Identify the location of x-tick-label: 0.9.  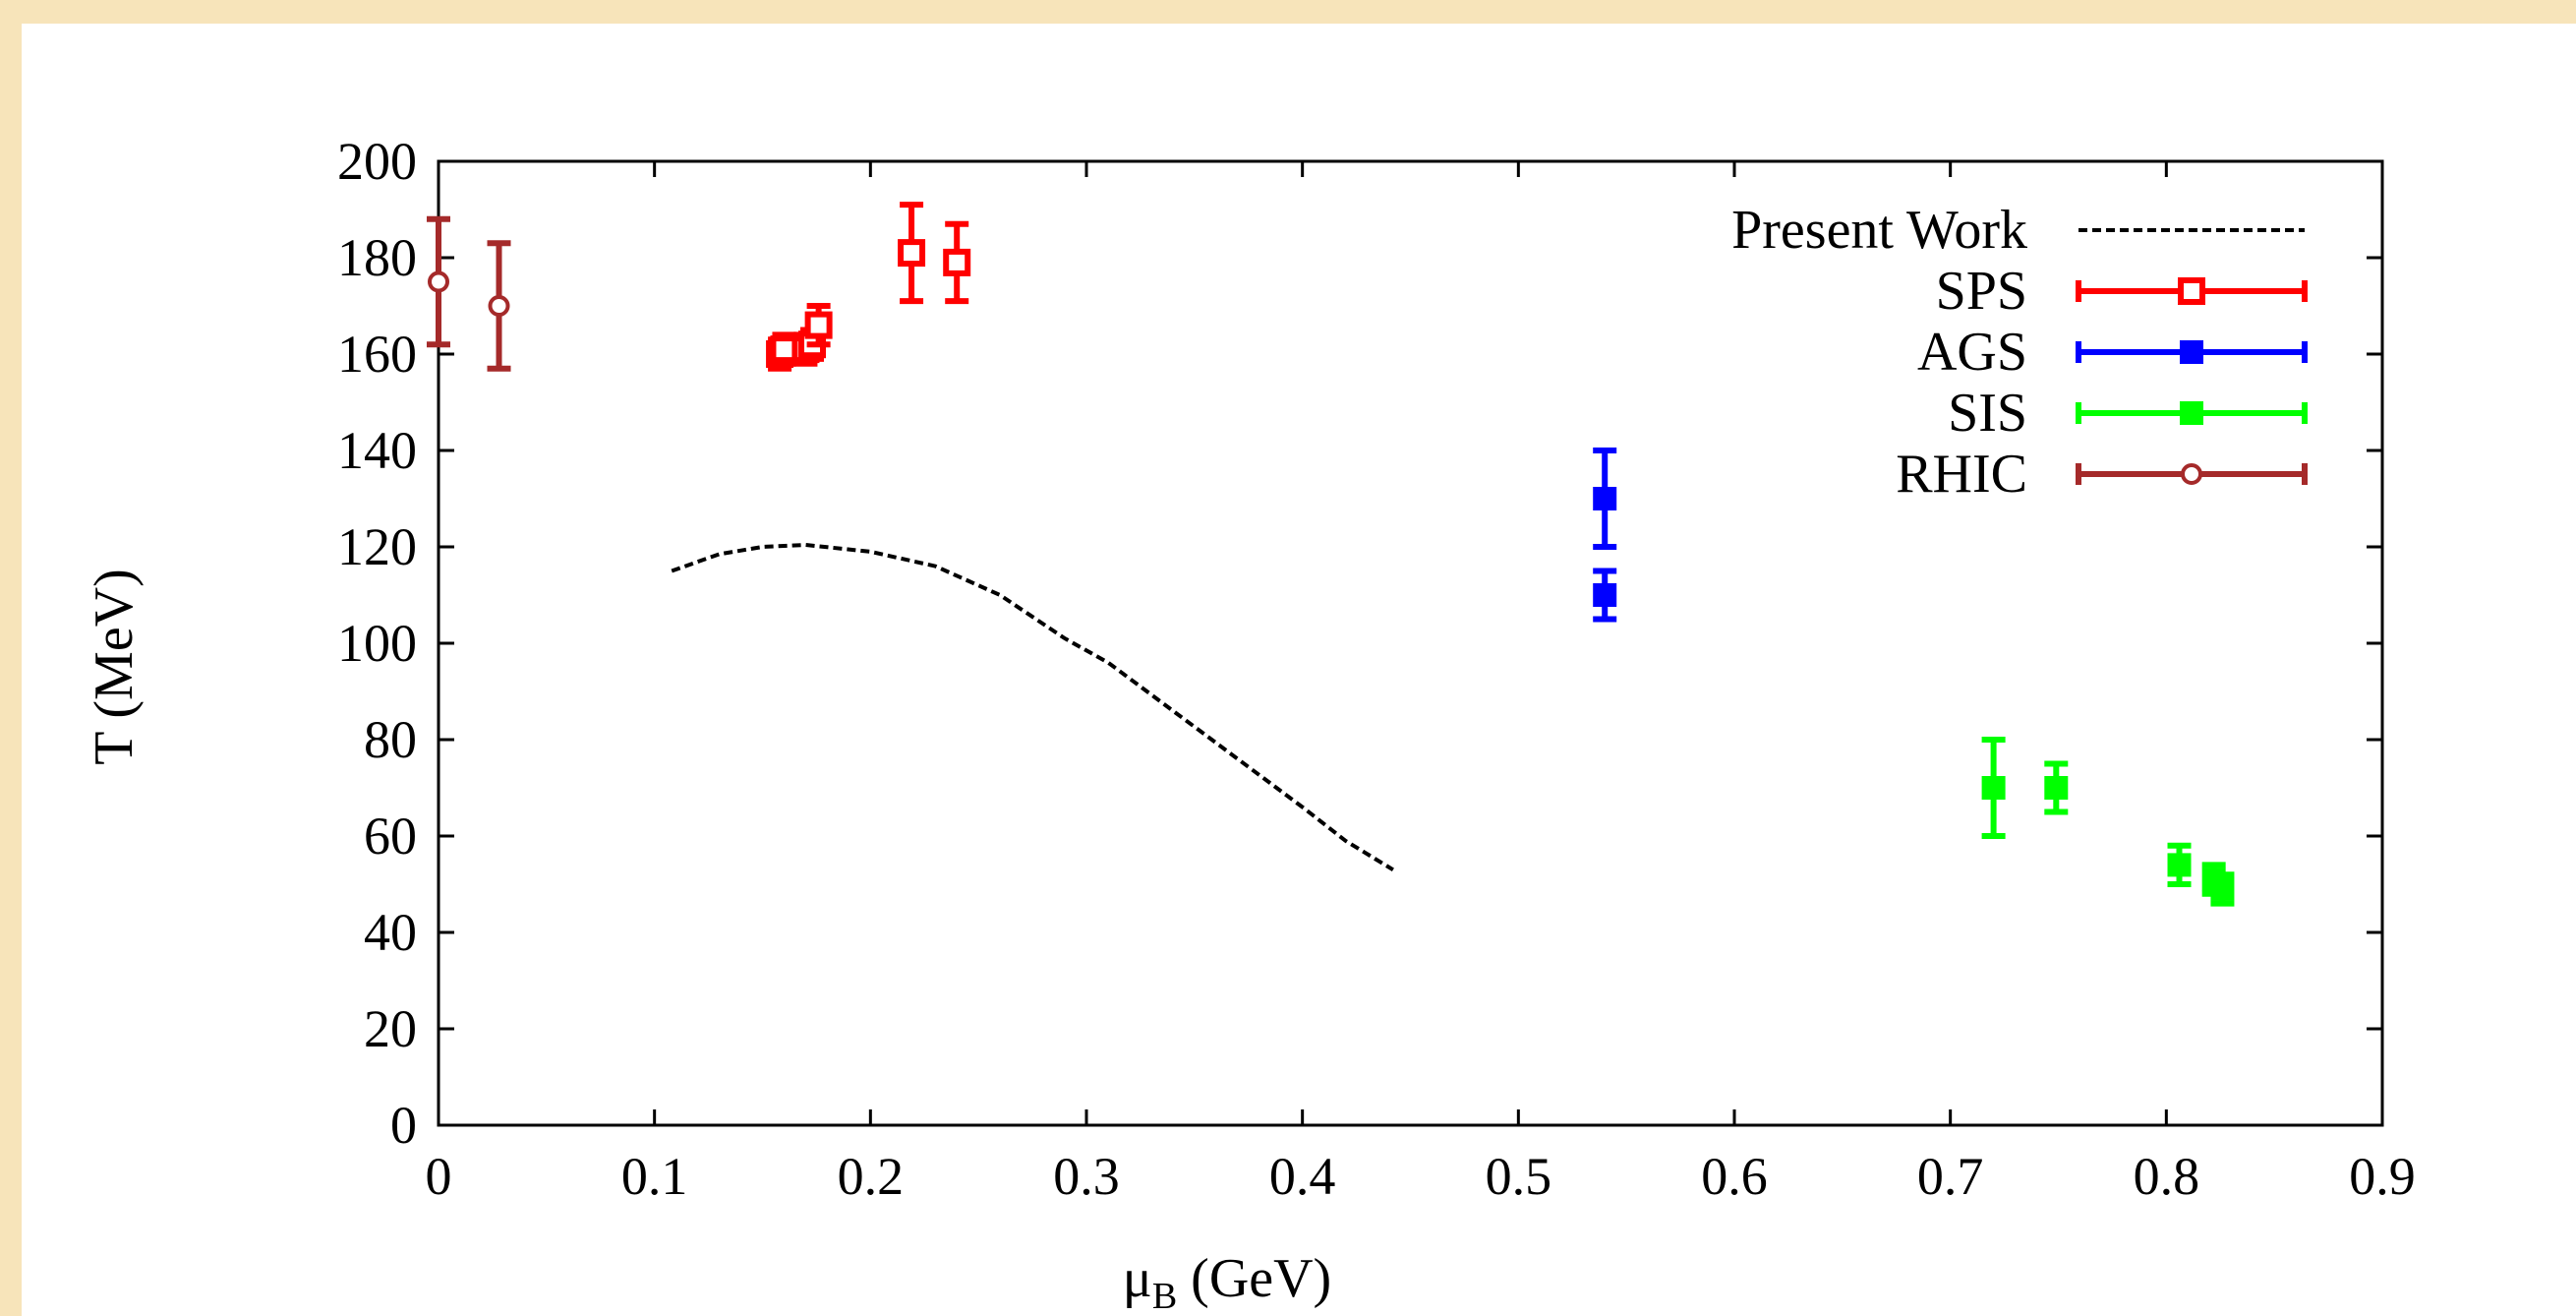
(2382, 1176).